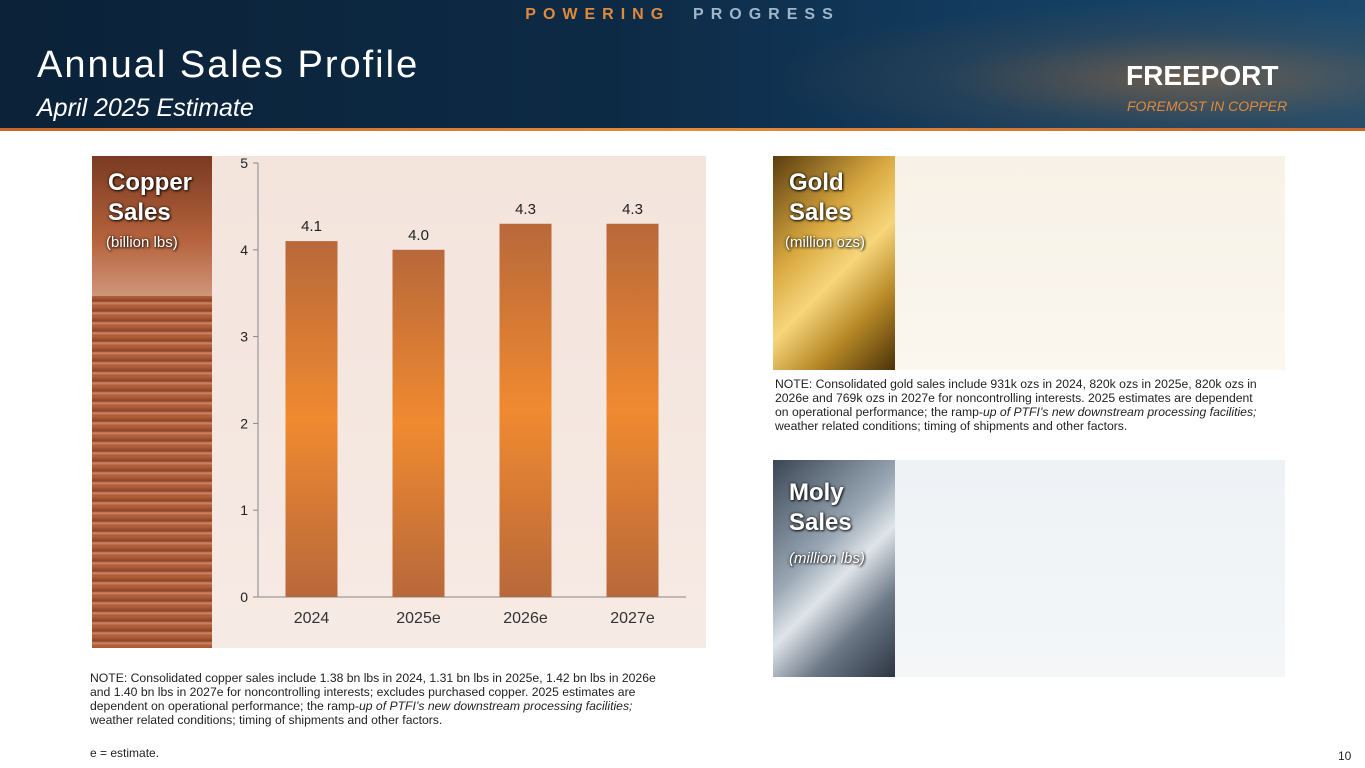 The image size is (1365, 768). What do you see at coordinates (418, 235) in the screenshot?
I see `copper-value-label: 4.0` at bounding box center [418, 235].